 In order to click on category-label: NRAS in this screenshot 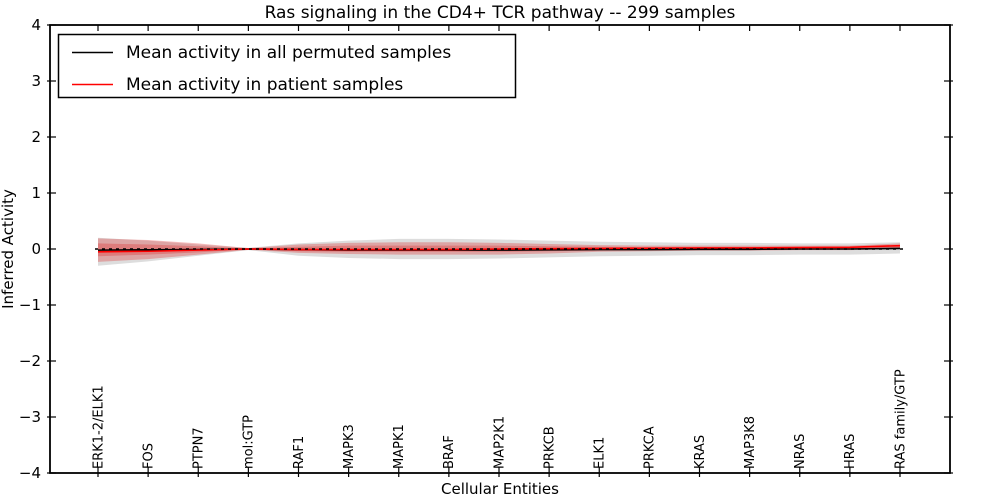, I will do `click(800, 451)`.